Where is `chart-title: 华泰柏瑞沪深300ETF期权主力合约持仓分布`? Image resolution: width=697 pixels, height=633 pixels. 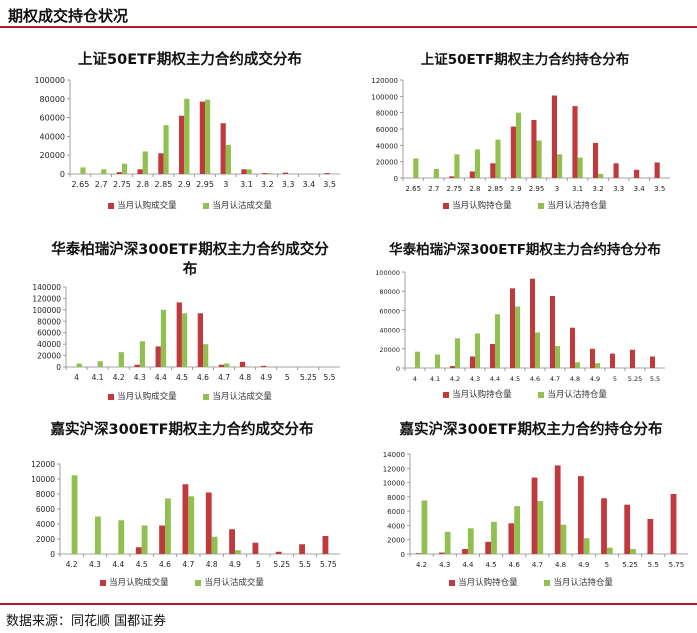
chart-title: 华泰柏瑞沪深300ETF期权主力合约持仓分布 is located at coordinates (525, 250).